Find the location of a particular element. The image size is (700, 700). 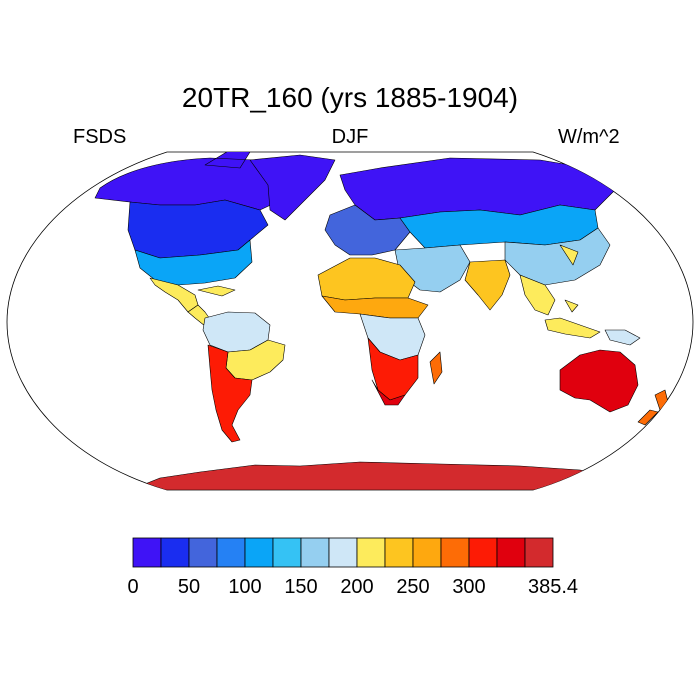

units-label: W/m^2 is located at coordinates (589, 137).